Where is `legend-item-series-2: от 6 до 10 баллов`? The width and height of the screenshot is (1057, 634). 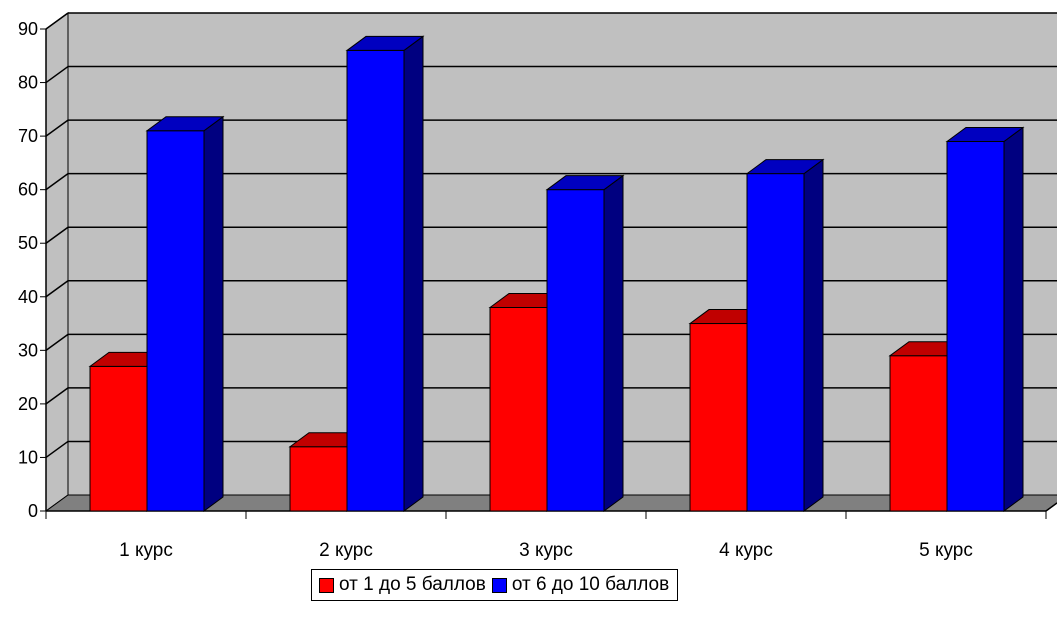
legend-item-series-2: от 6 до 10 баллов is located at coordinates (580, 585).